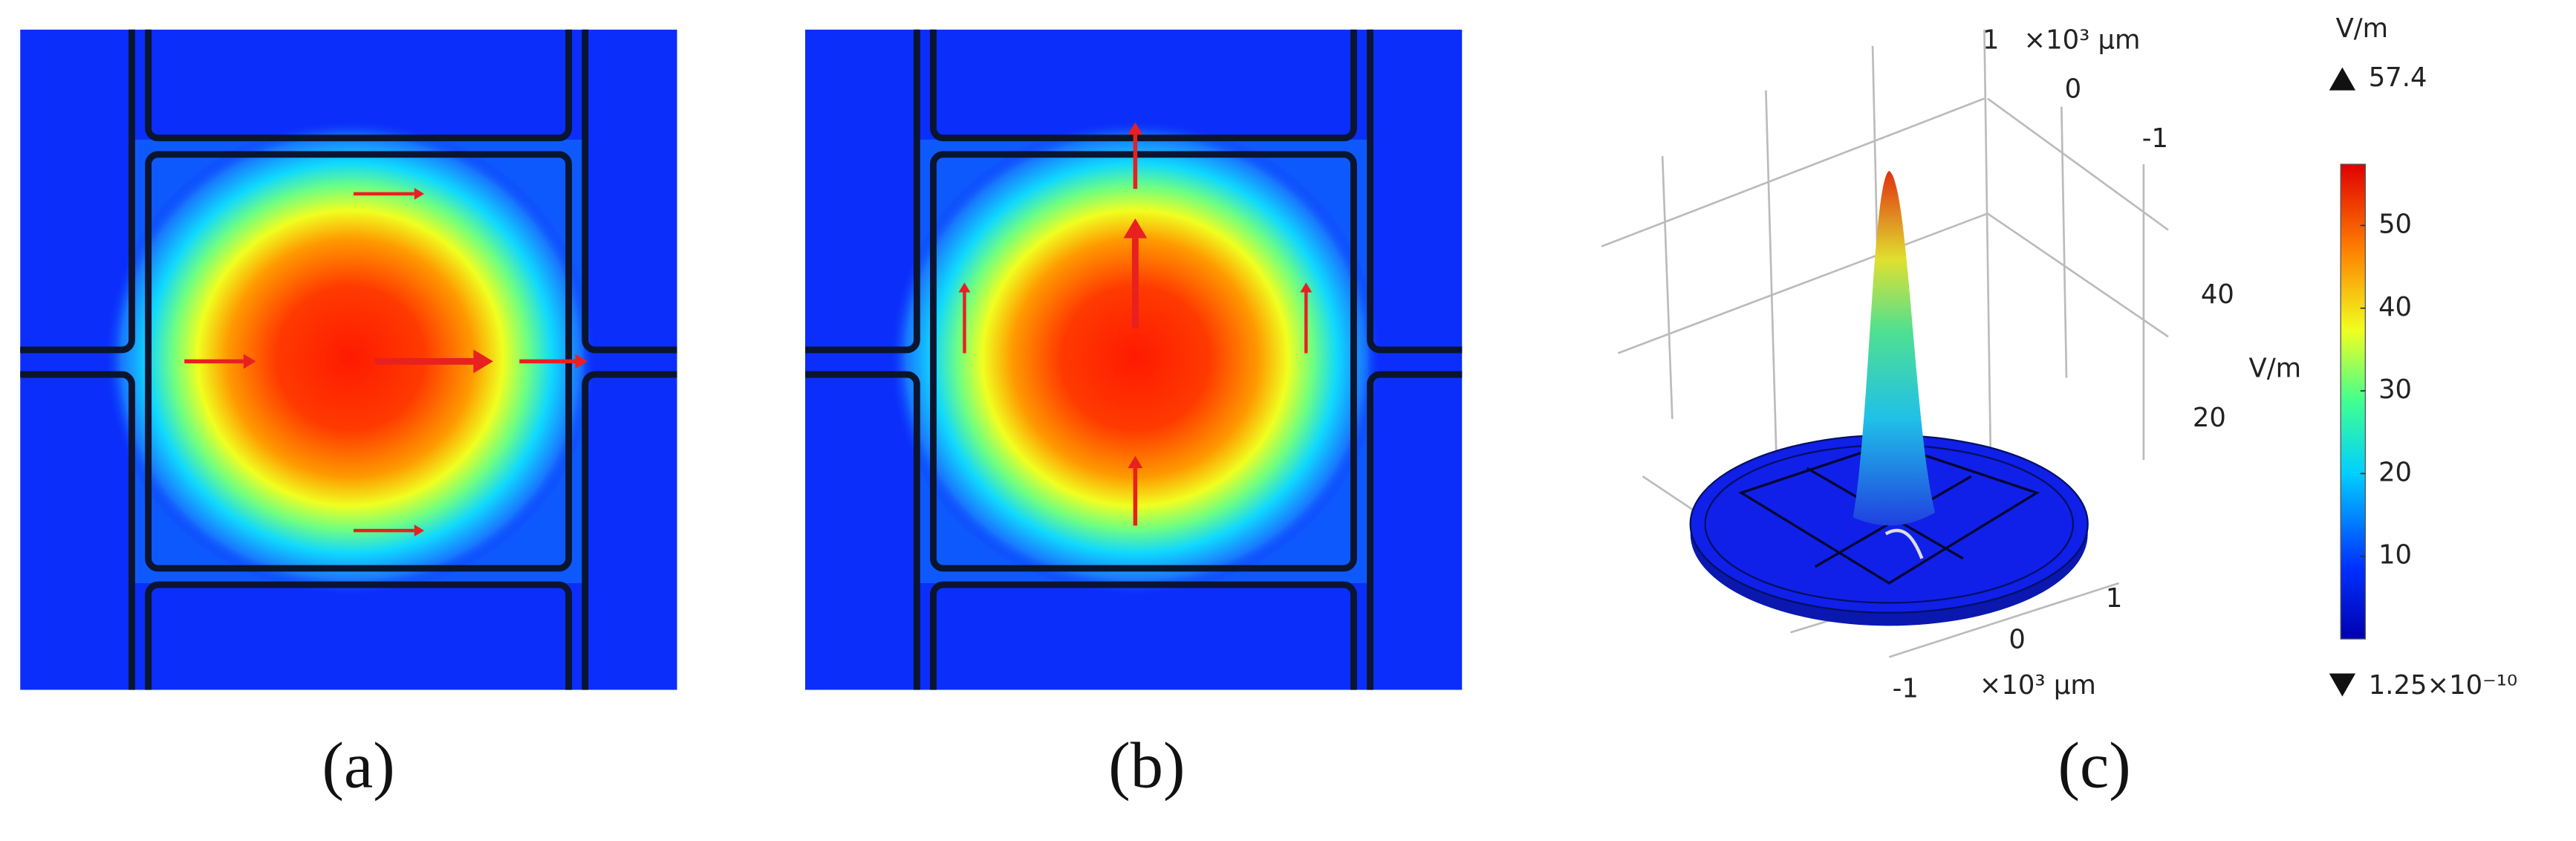  Describe the element at coordinates (2342, 685) in the screenshot. I see `min-marker` at that location.